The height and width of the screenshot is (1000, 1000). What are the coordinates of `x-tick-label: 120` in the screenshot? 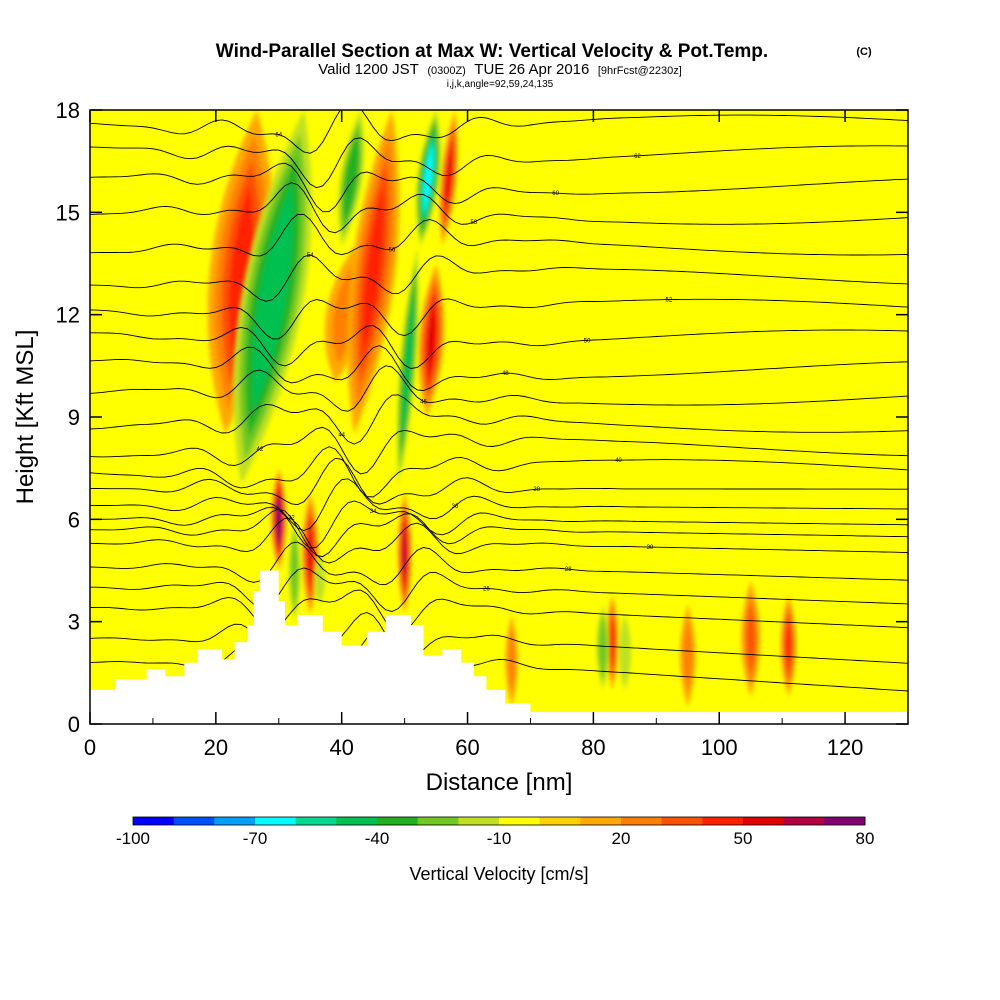 It's located at (845, 747).